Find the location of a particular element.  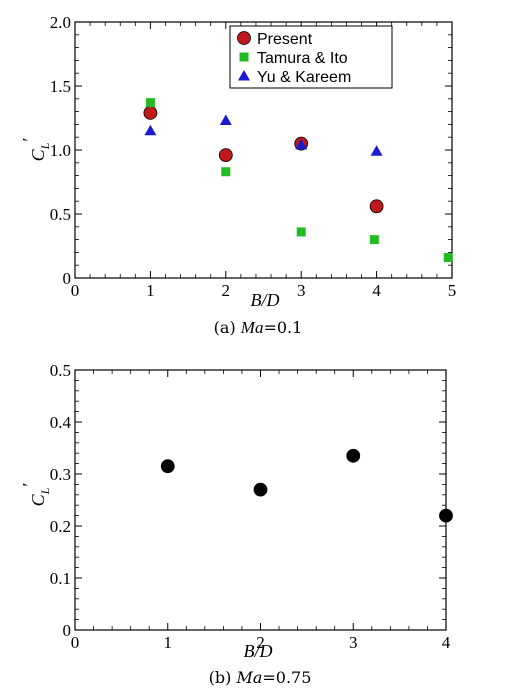

legend-label: Present is located at coordinates (285, 39).